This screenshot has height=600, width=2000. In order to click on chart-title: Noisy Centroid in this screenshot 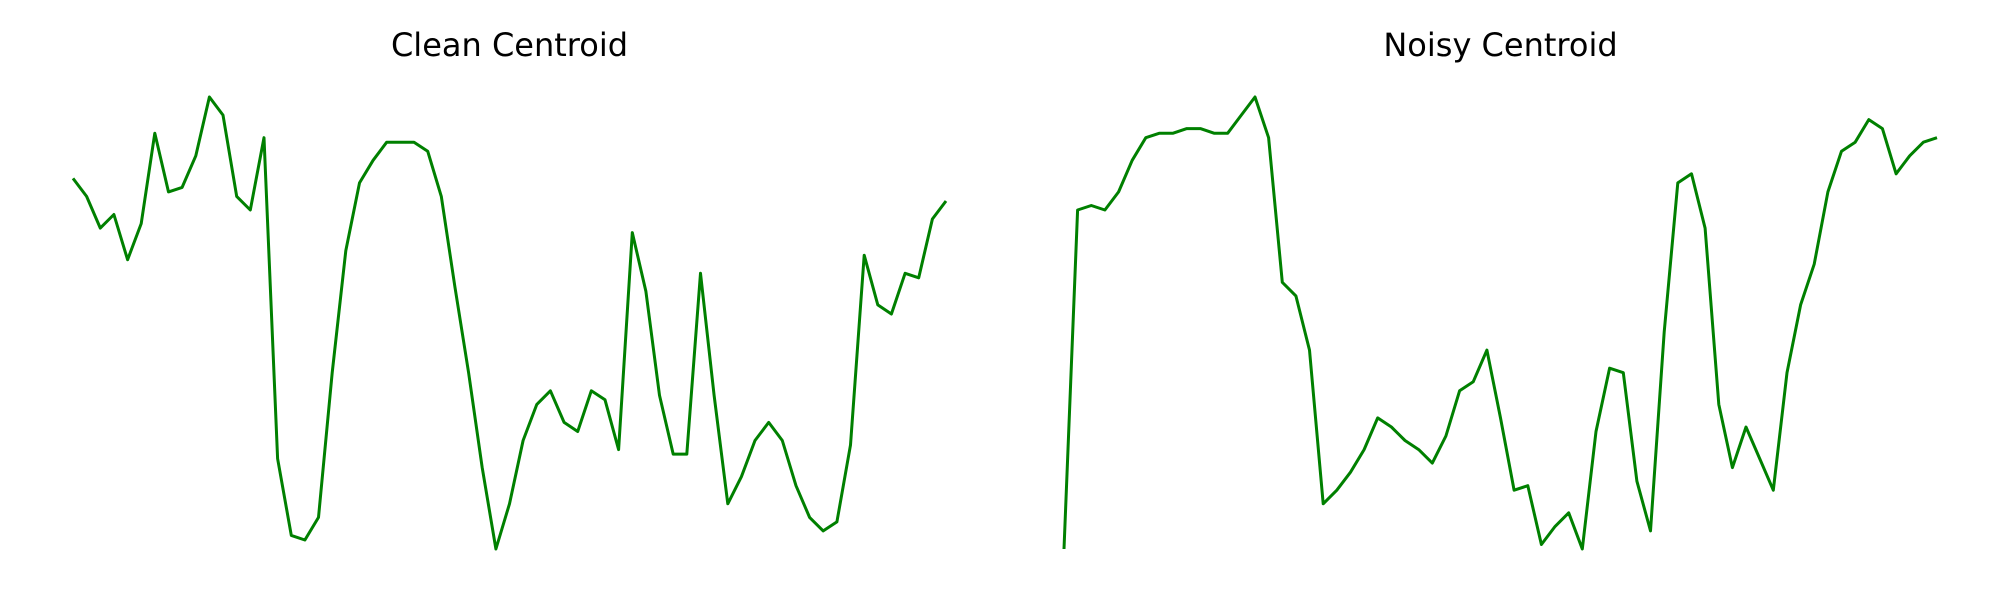, I will do `click(1500, 45)`.